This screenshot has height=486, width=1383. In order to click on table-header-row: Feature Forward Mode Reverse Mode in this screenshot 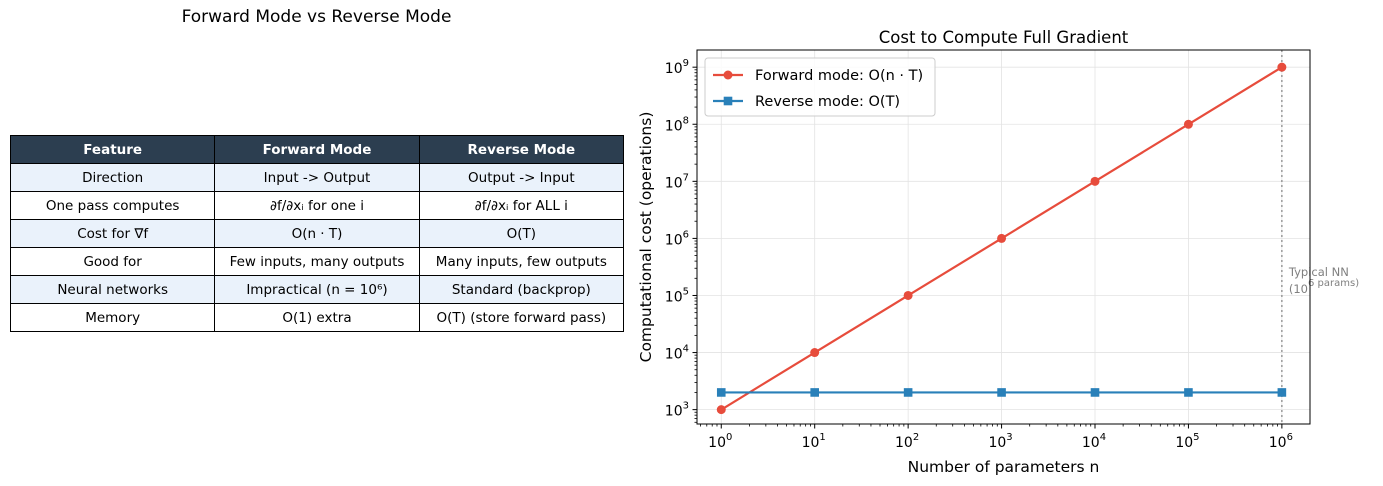, I will do `click(317, 149)`.